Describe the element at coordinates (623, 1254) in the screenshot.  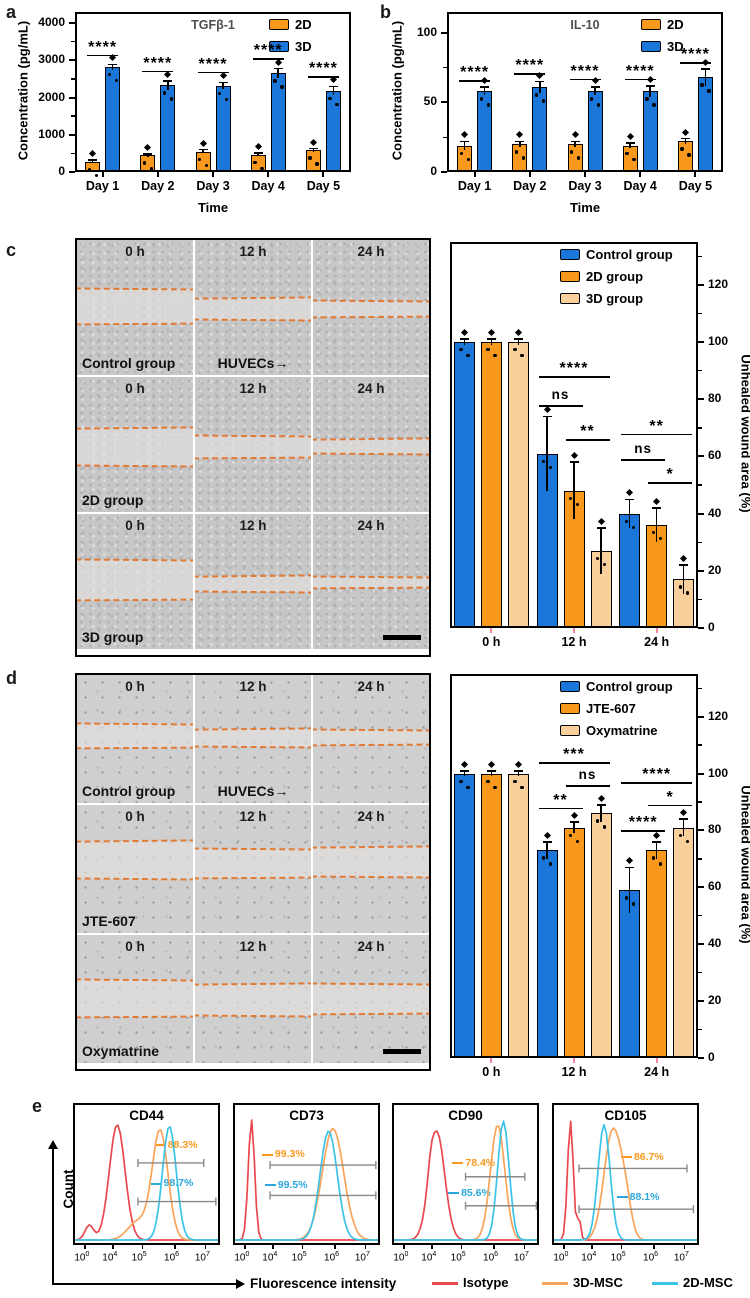
I see `log-exponent: 5` at that location.